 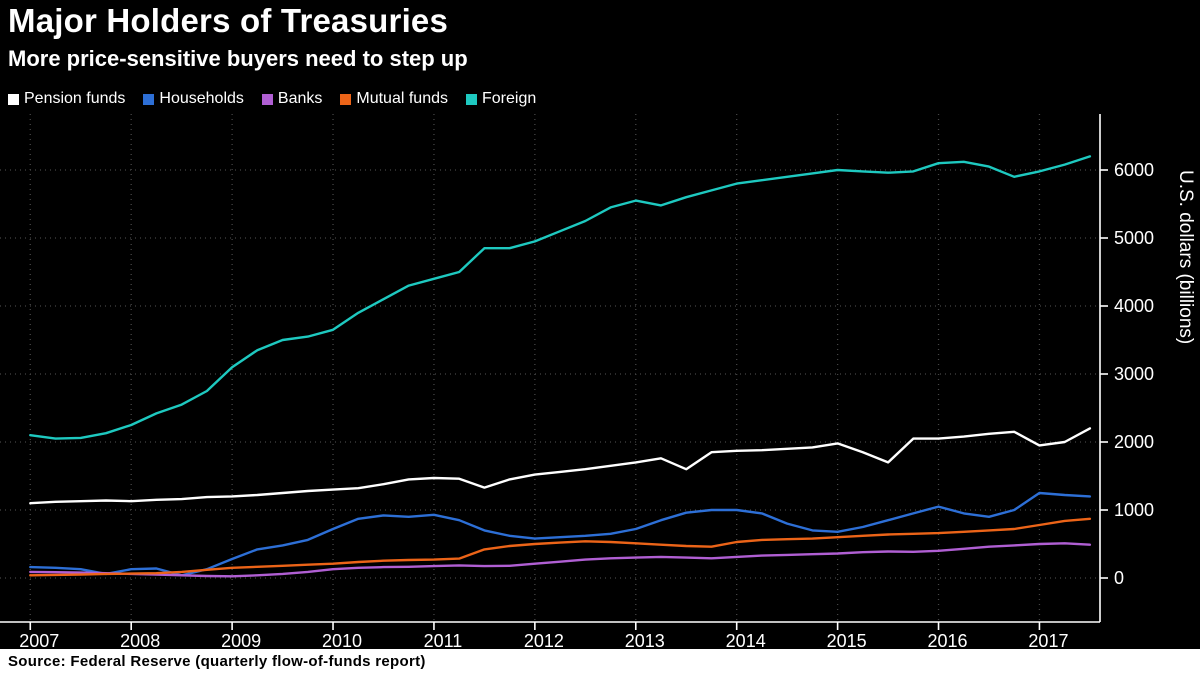 I want to click on svg-text: 2007, so click(x=39, y=641).